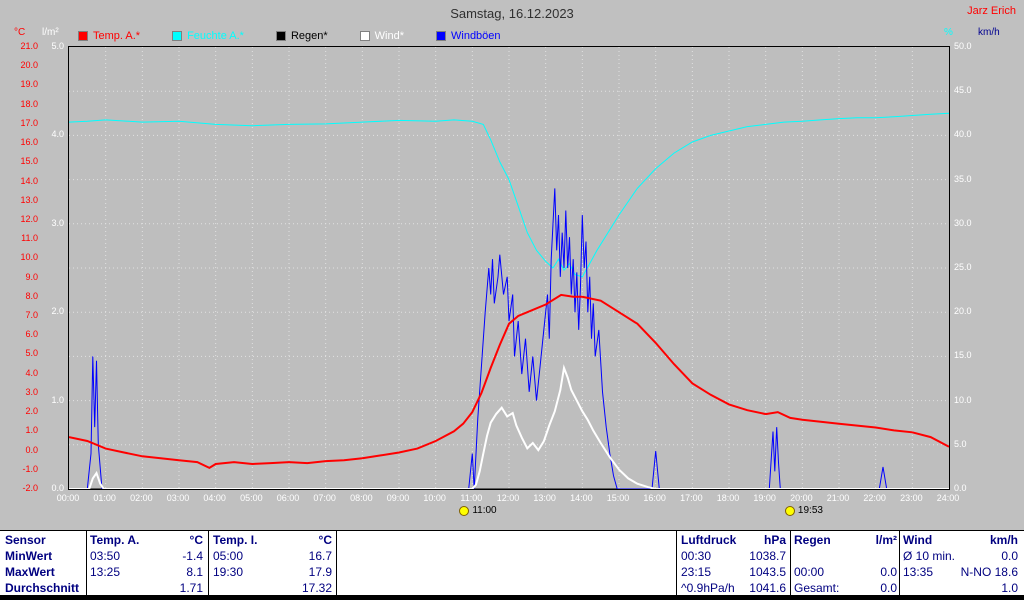 The width and height of the screenshot is (1024, 600). Describe the element at coordinates (57, 134) in the screenshot. I see `y-tick-rain: 4.0` at that location.